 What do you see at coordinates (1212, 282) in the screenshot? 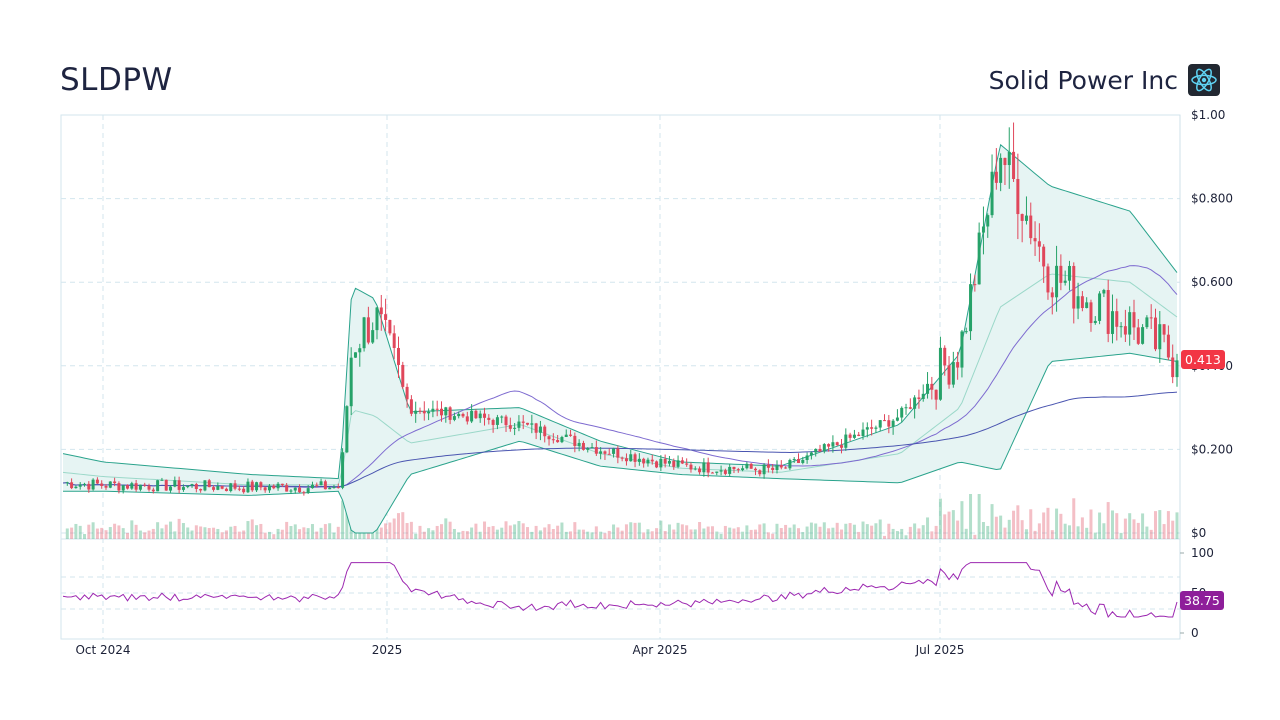
I see `svg-text: $0.600` at bounding box center [1212, 282].